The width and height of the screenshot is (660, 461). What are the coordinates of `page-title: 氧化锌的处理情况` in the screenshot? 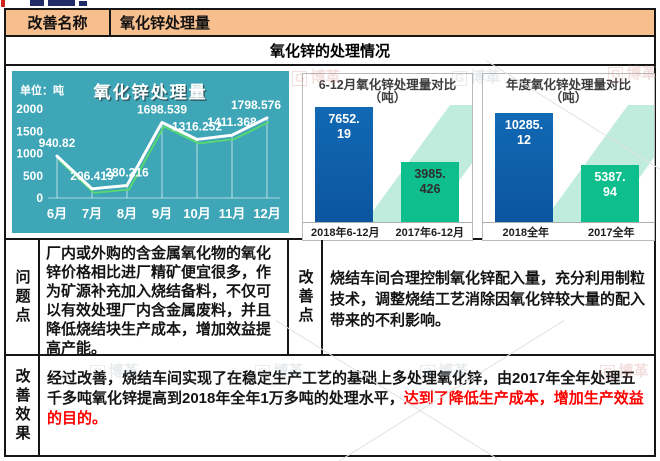 It's located at (330, 51).